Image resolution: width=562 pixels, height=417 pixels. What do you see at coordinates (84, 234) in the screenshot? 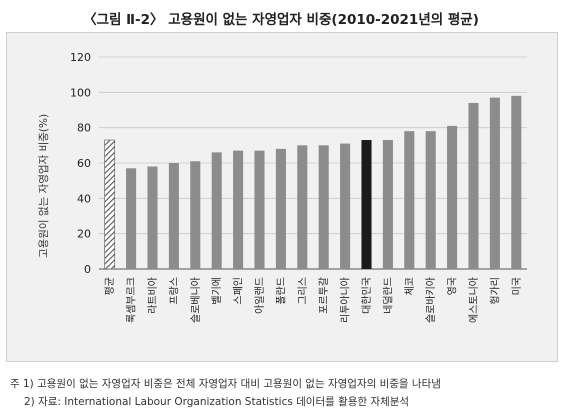
I see `y-tick-label: 20` at bounding box center [84, 234].